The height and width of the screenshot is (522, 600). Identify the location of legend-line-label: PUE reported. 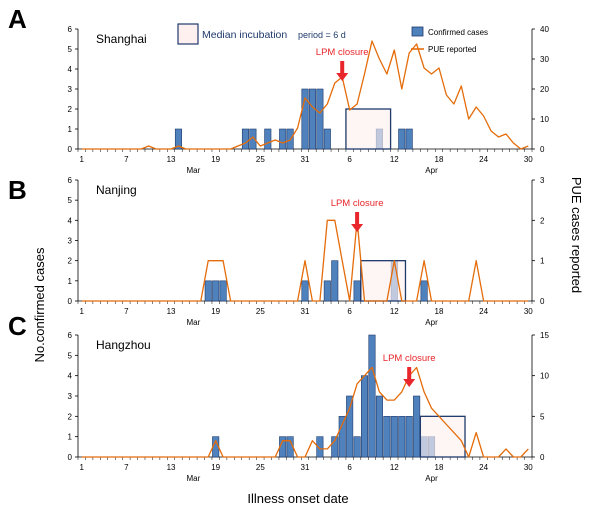
(452, 49).